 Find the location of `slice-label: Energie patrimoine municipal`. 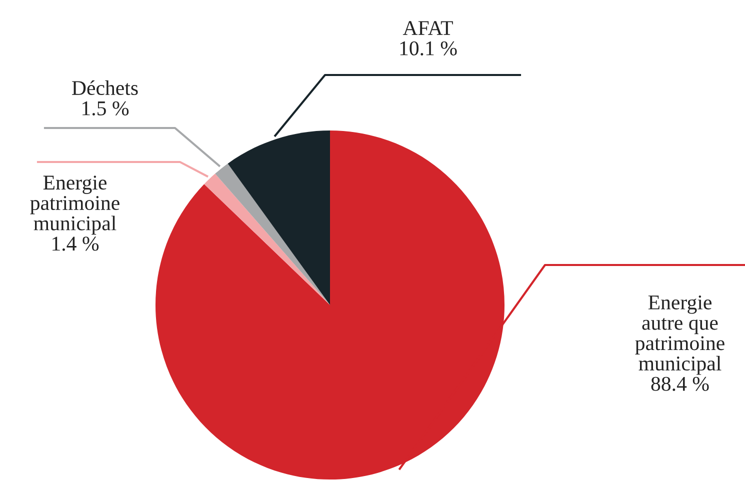

slice-label: Energie patrimoine municipal is located at coordinates (75, 205).